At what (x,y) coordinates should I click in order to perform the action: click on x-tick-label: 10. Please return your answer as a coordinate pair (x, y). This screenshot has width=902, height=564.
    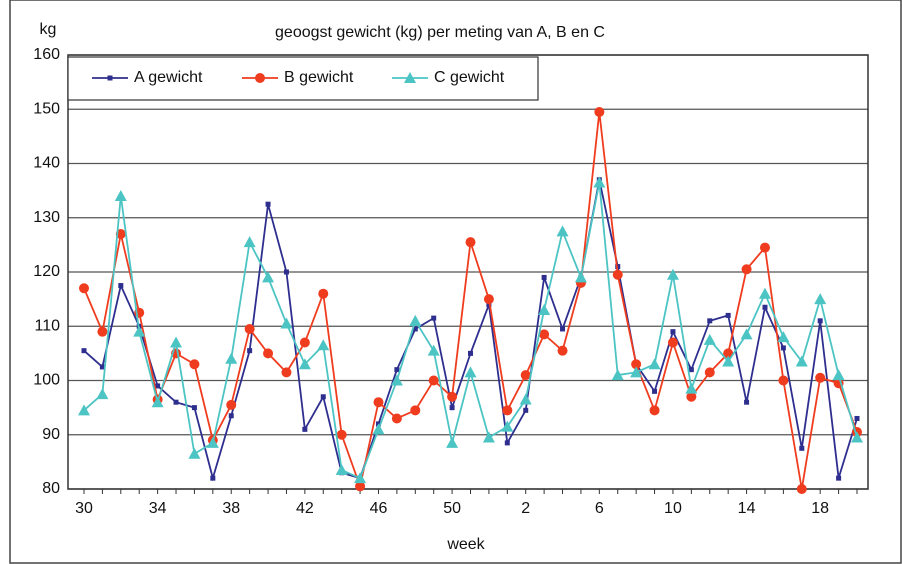
    Looking at the image, I should click on (673, 508).